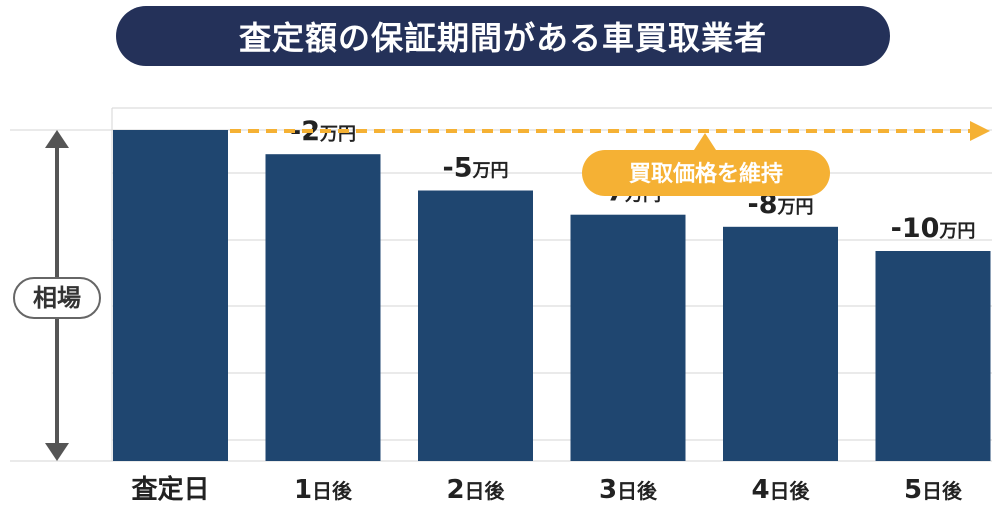  Describe the element at coordinates (57, 139) in the screenshot. I see `arrow-up-icon` at that location.